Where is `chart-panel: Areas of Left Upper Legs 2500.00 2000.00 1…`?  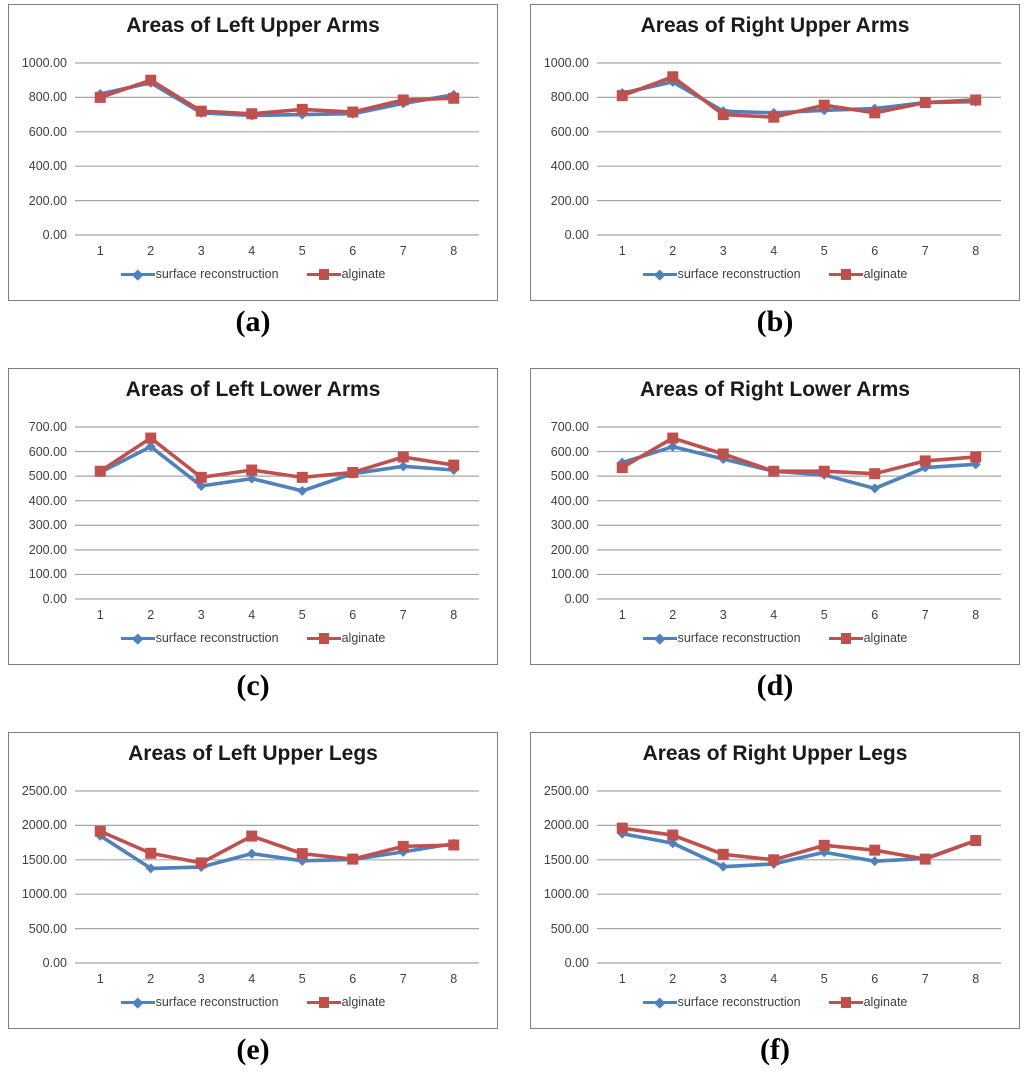
chart-panel: Areas of Left Upper Legs 2500.00 2000.00 1… is located at coordinates (253, 880).